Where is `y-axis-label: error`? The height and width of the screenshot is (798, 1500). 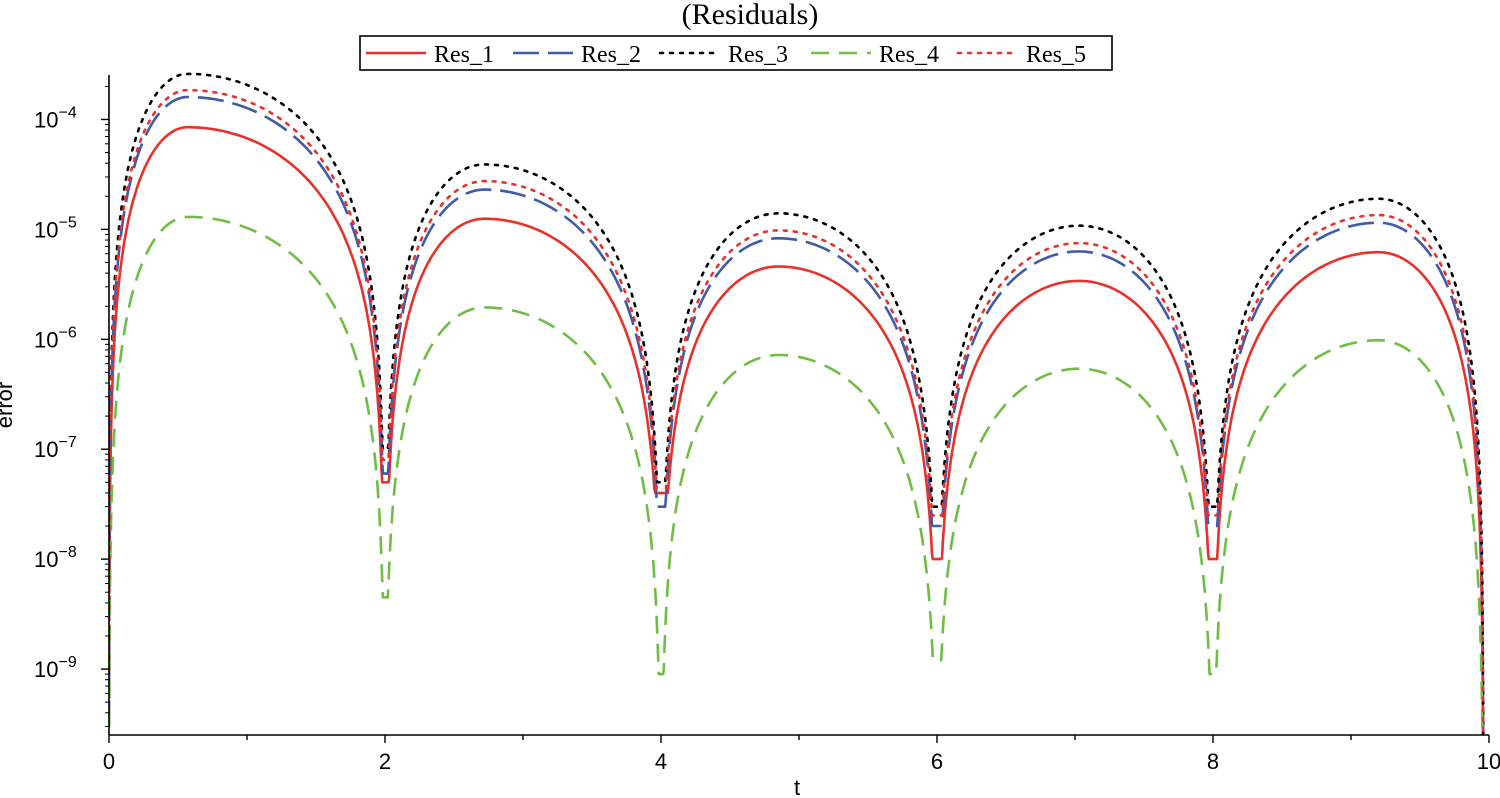 y-axis-label: error is located at coordinates (8, 405).